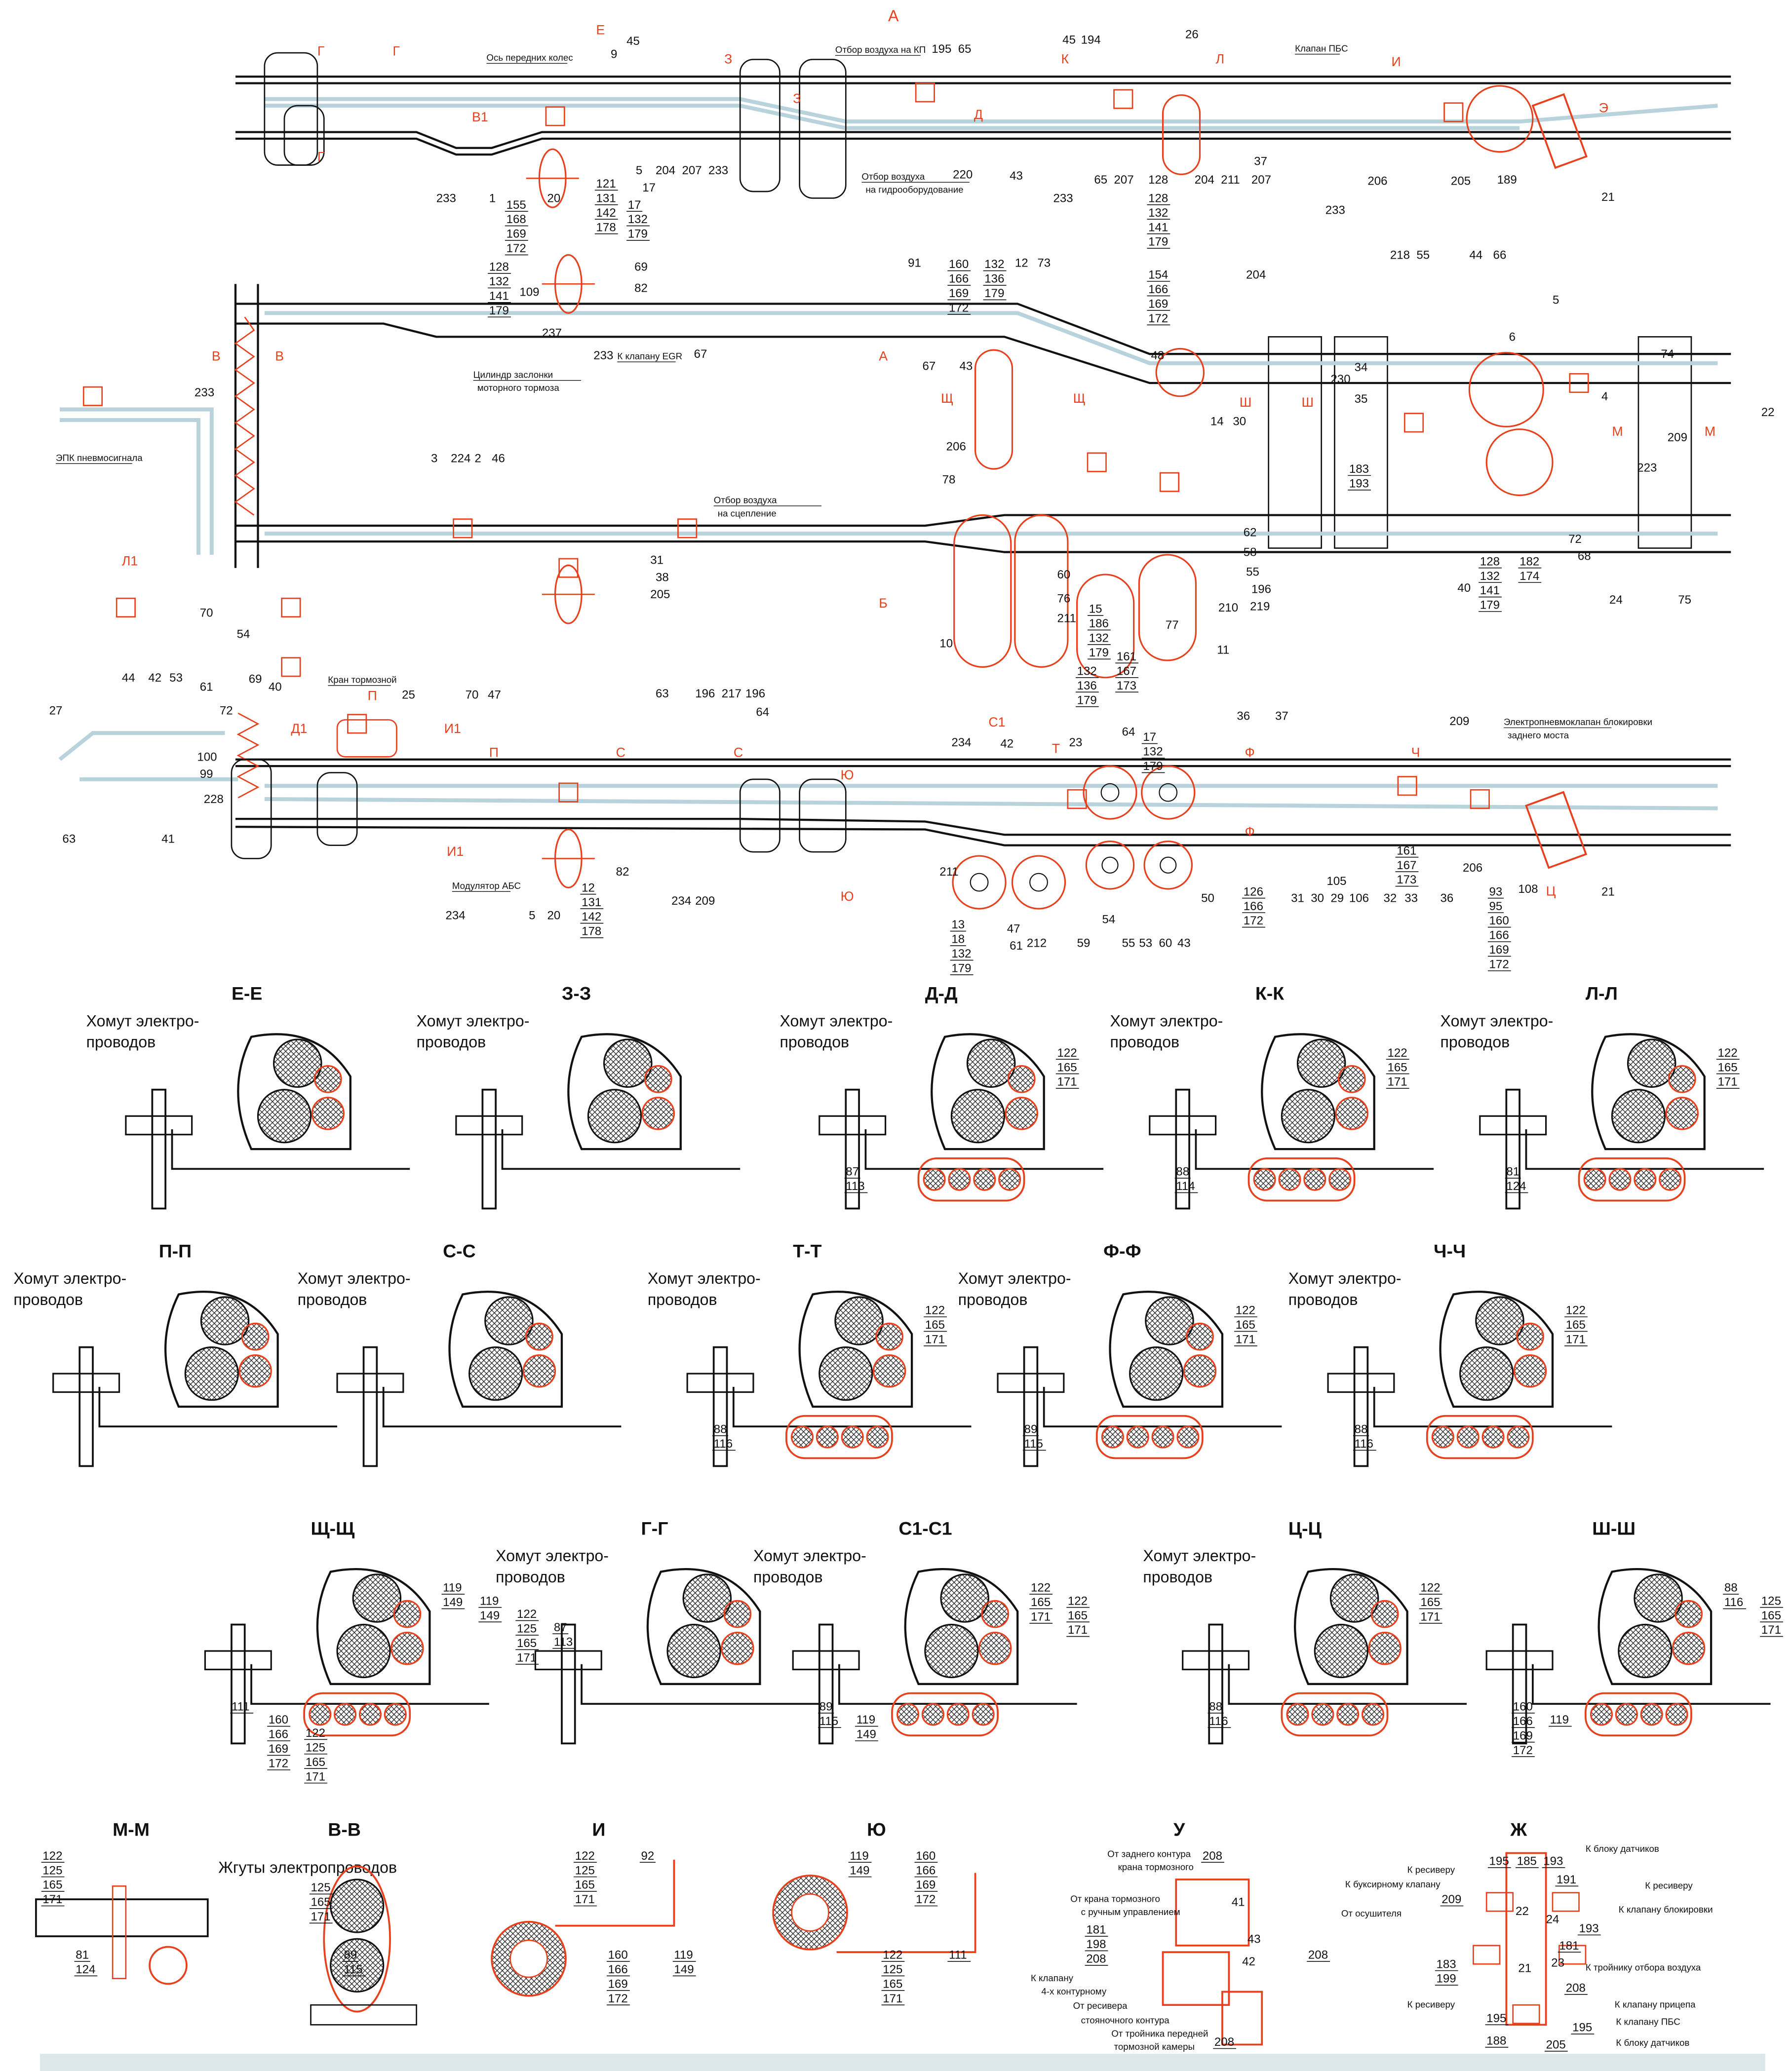  I want to click on callout-number: 196, so click(1261, 589).